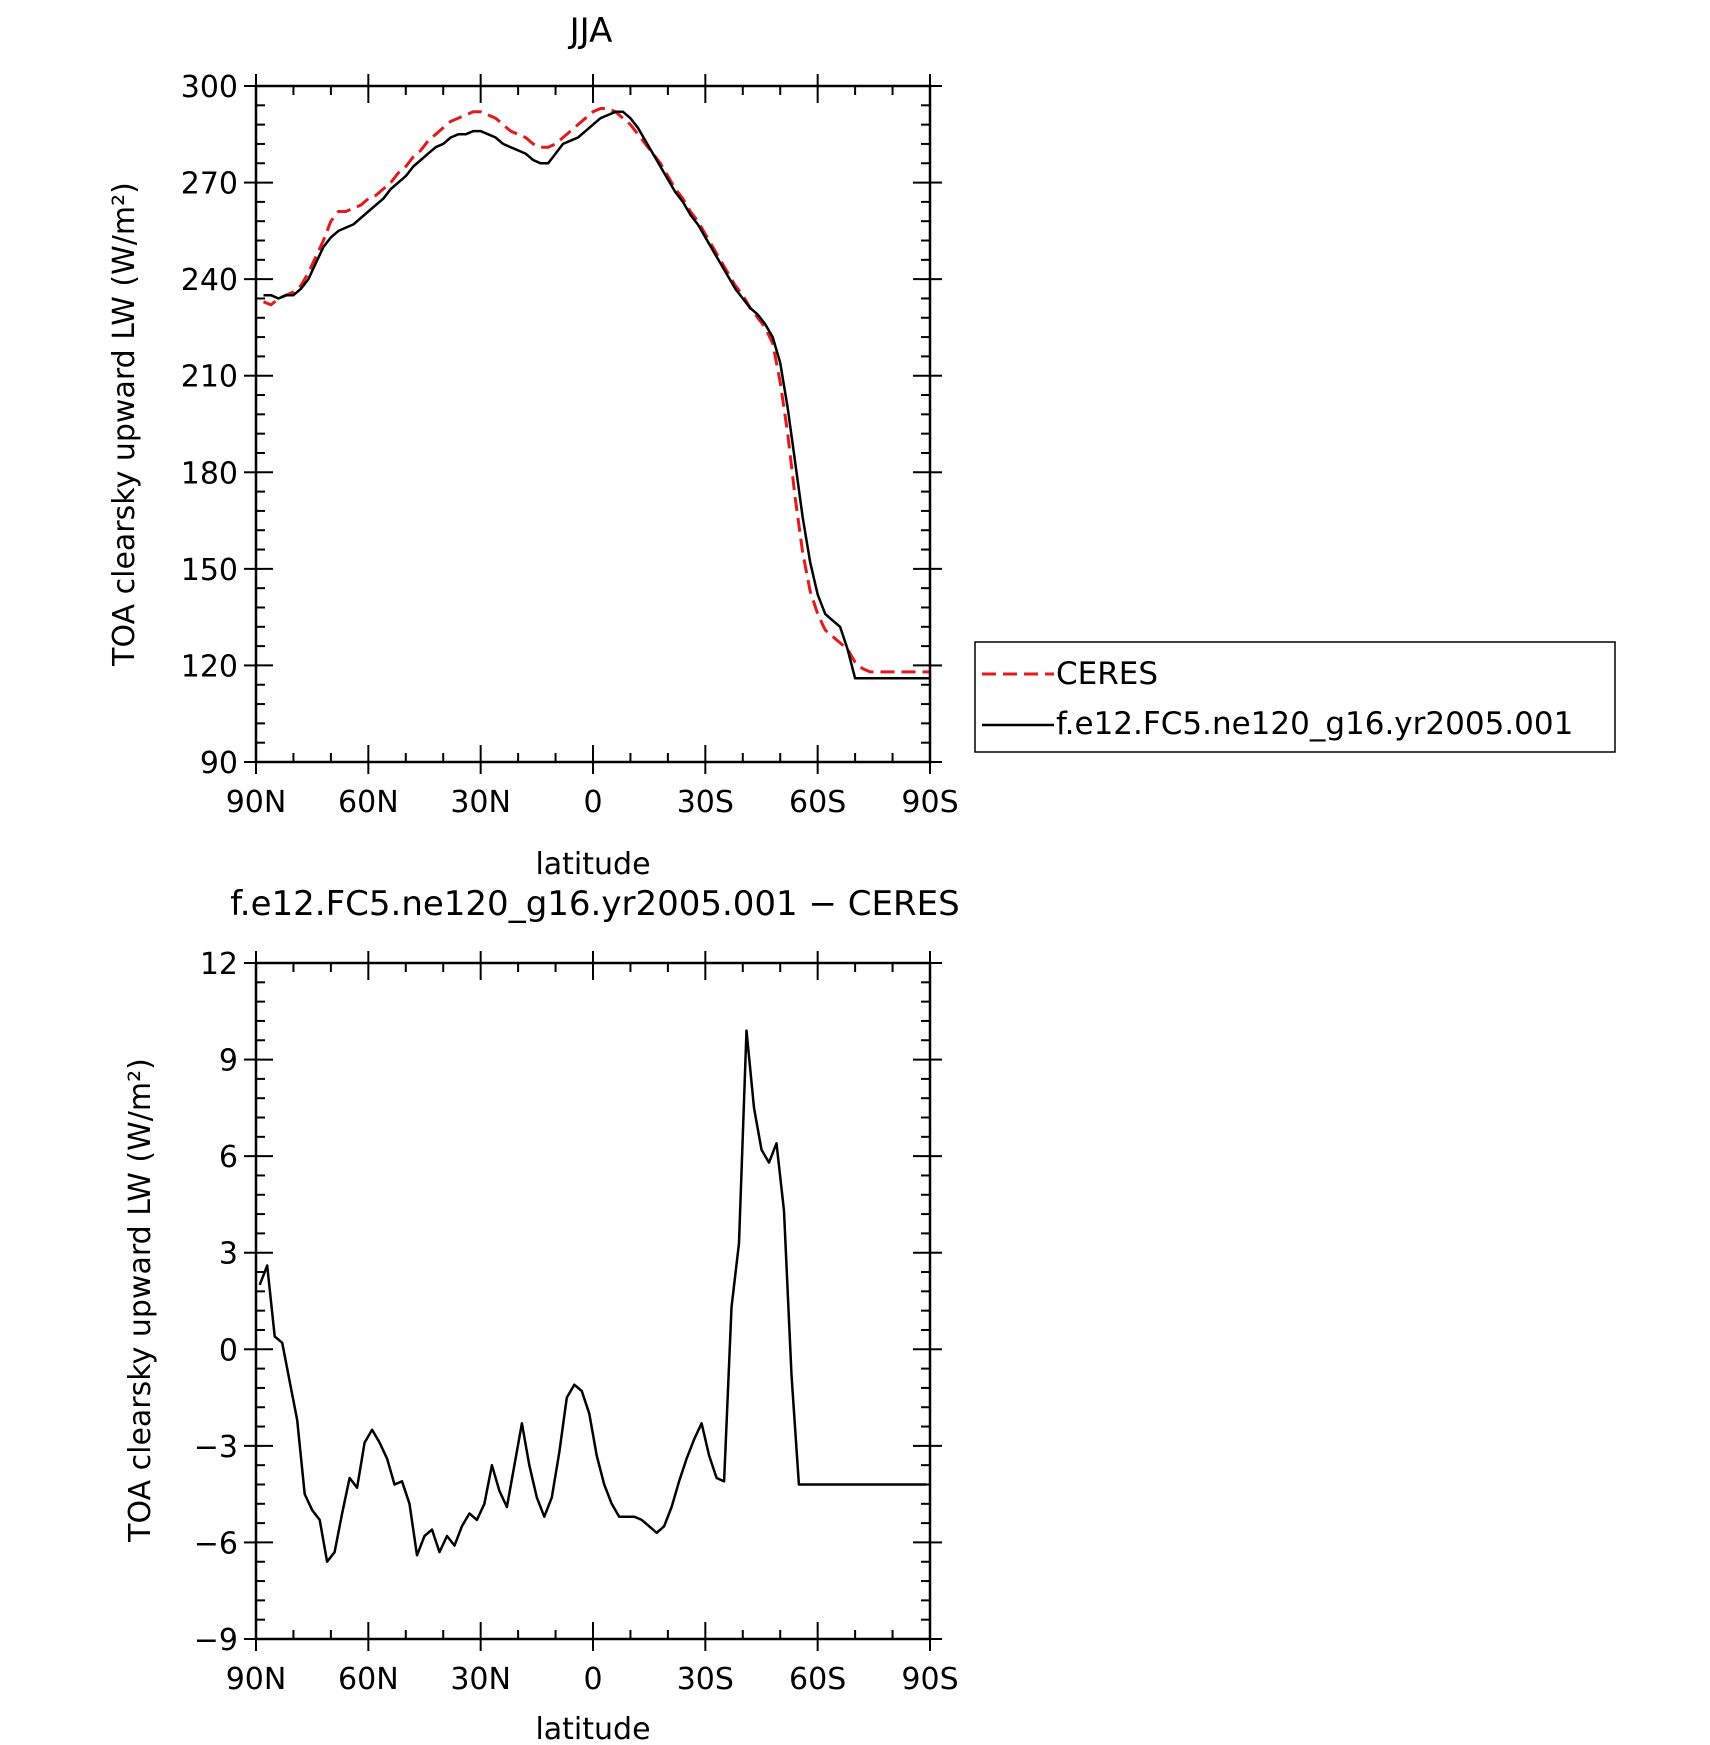  Describe the element at coordinates (592, 1728) in the screenshot. I see `bottom-x-axis-label: latitude` at that location.